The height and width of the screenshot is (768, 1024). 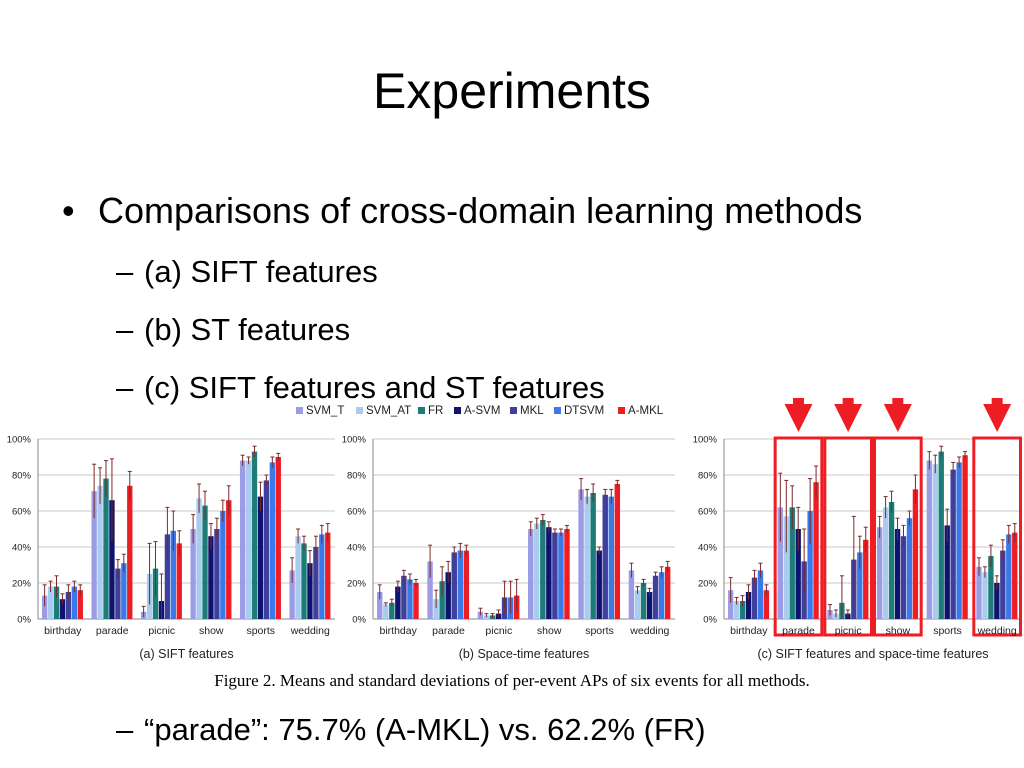 I want to click on legend-swatch, so click(x=299, y=410).